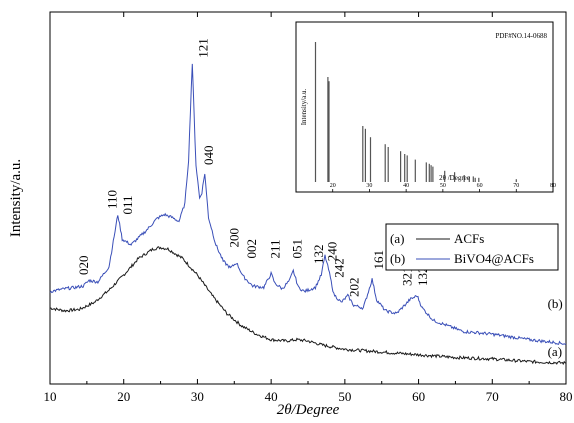  What do you see at coordinates (566, 396) in the screenshot?
I see `x-tick-label: 80` at bounding box center [566, 396].